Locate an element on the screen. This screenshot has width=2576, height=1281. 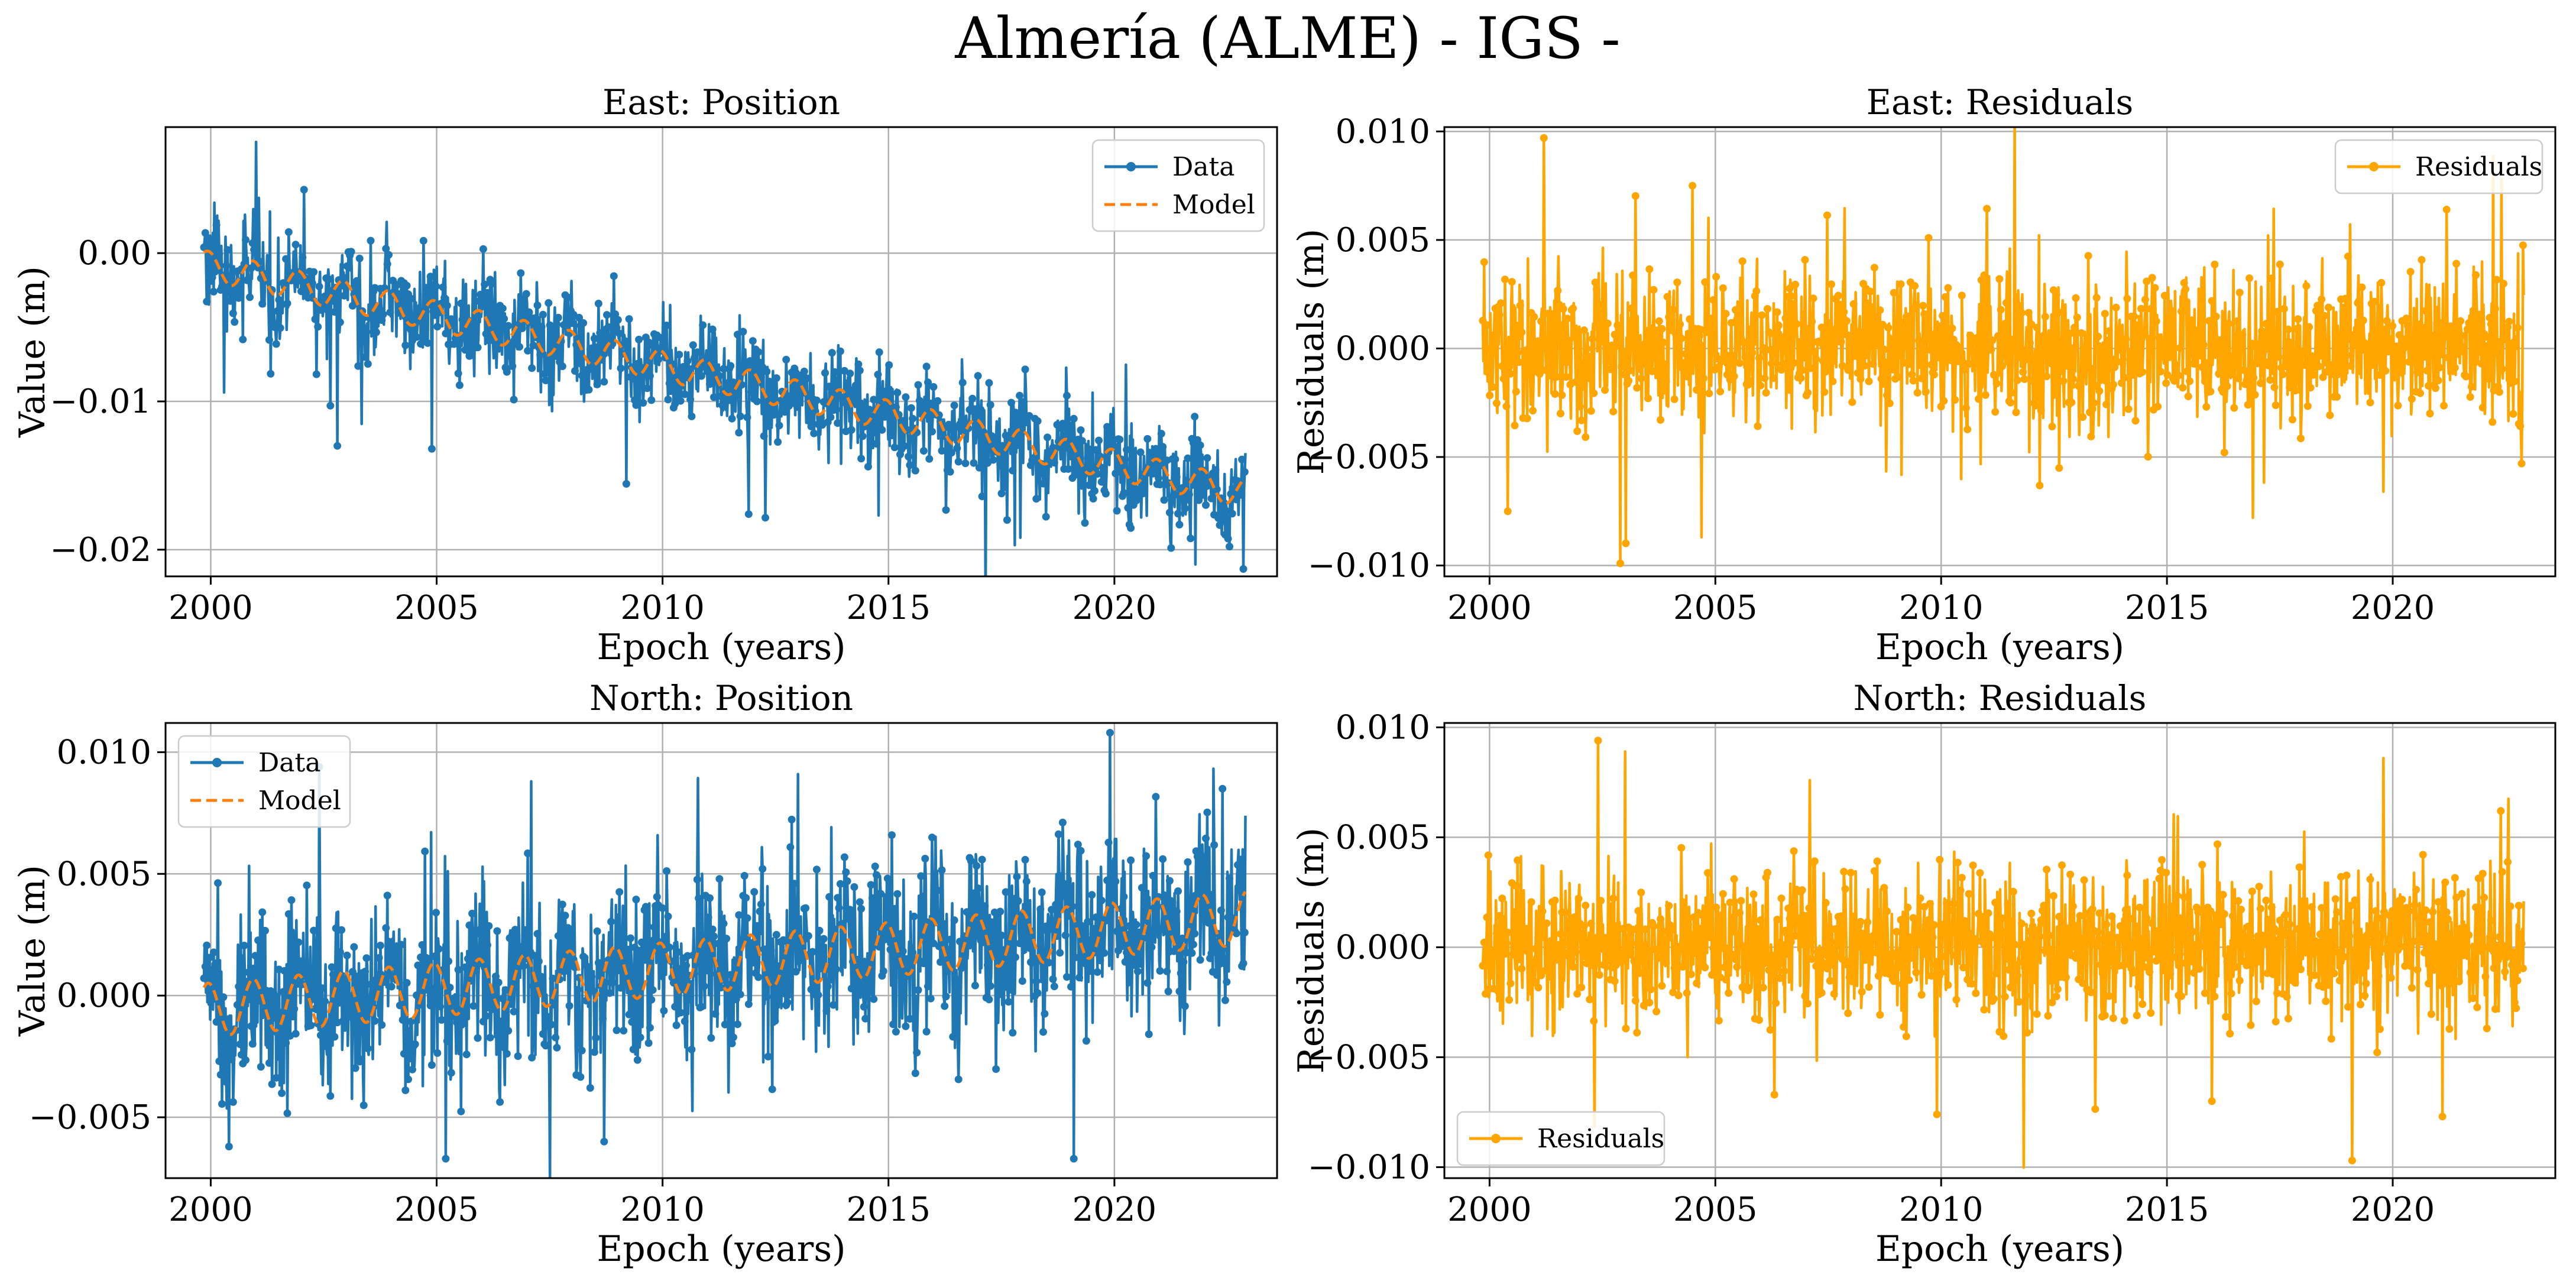
legend-entry-data: Data is located at coordinates (1203, 167).